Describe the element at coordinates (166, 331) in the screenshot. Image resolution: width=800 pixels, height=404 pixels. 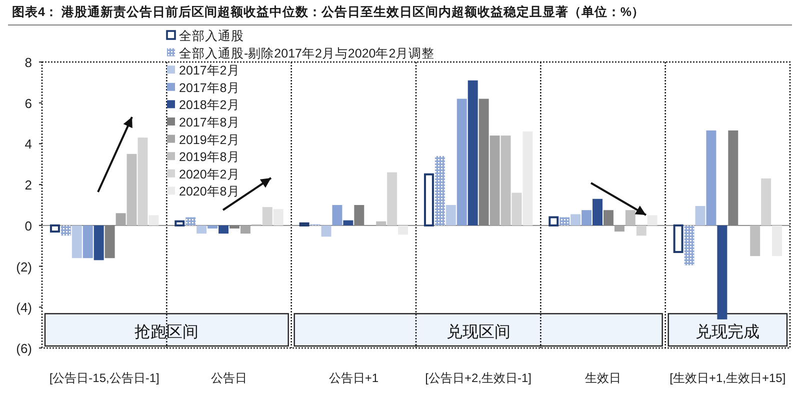
I see `annotation: 抢跑区间` at that location.